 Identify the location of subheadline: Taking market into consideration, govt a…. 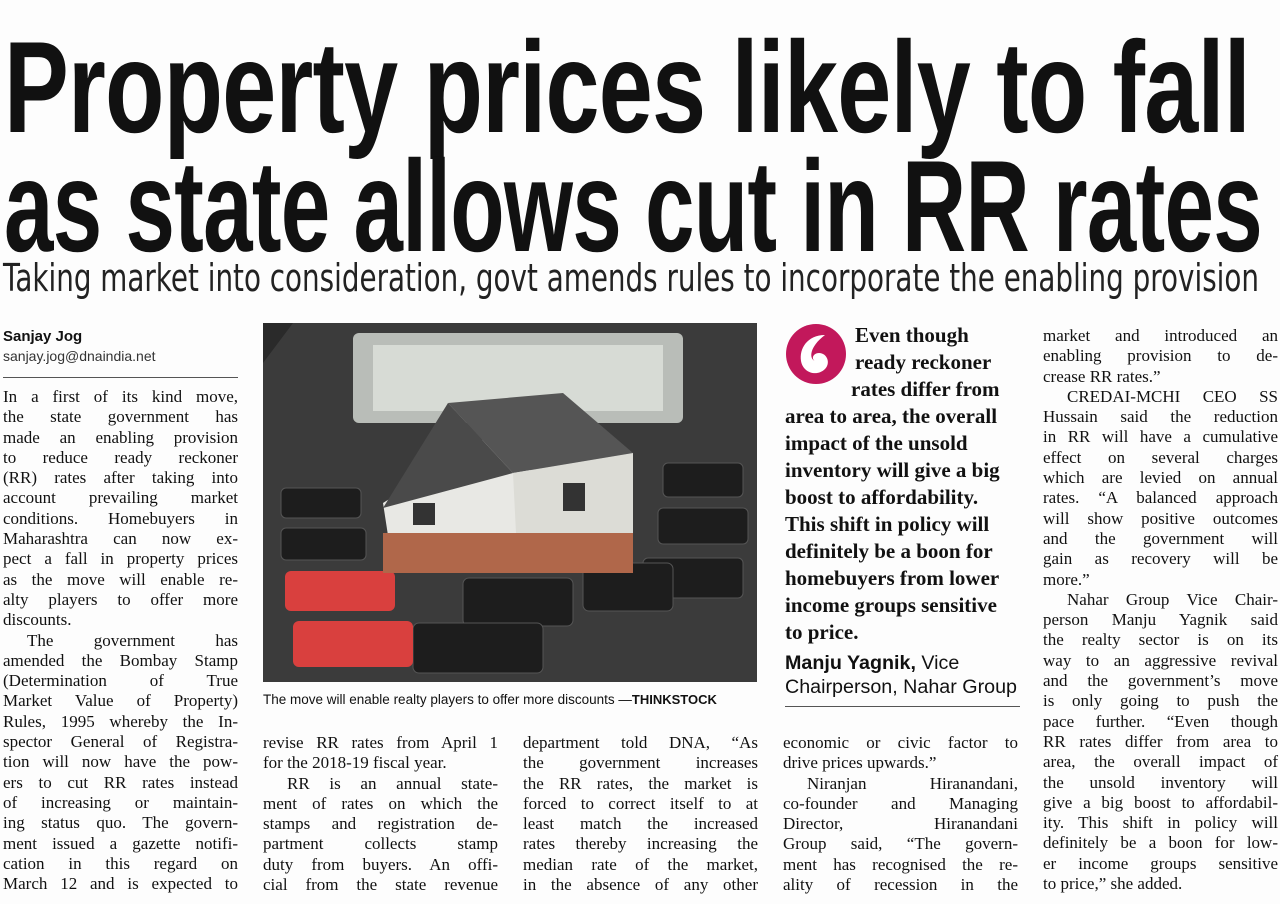
(631, 278).